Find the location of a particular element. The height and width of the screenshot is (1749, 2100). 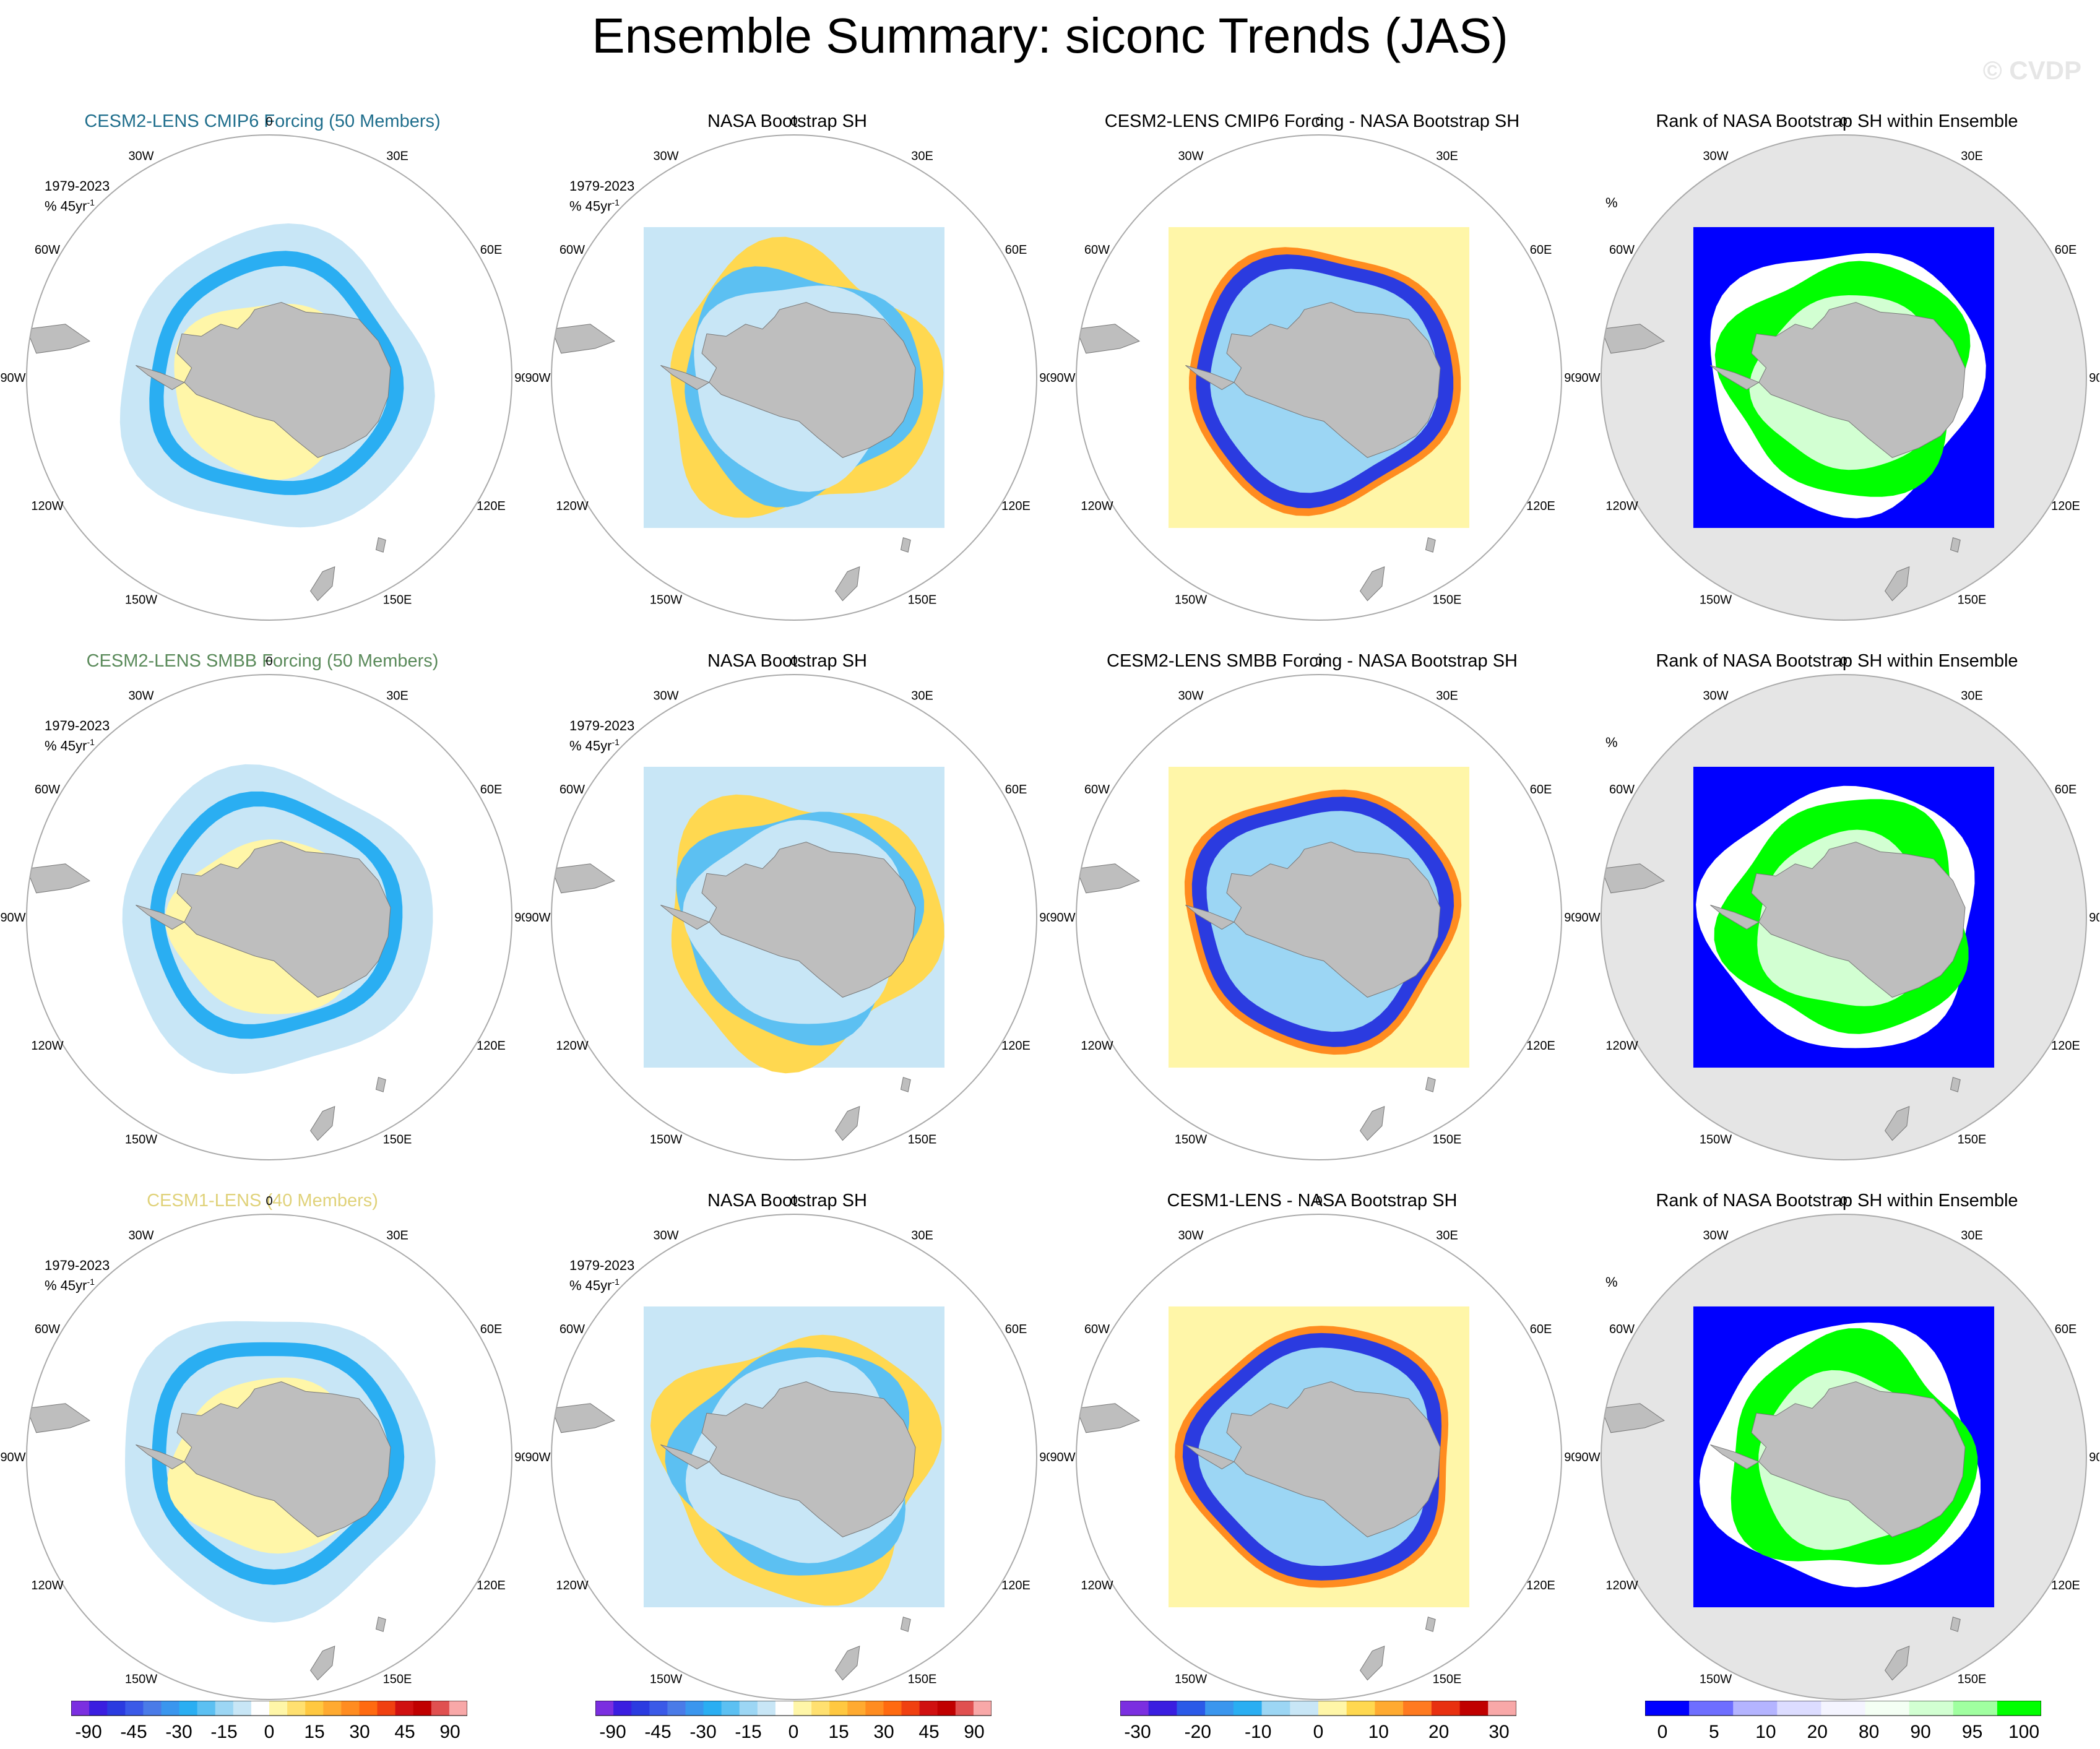

colorbar-tick-label: 20 is located at coordinates (1438, 1732).